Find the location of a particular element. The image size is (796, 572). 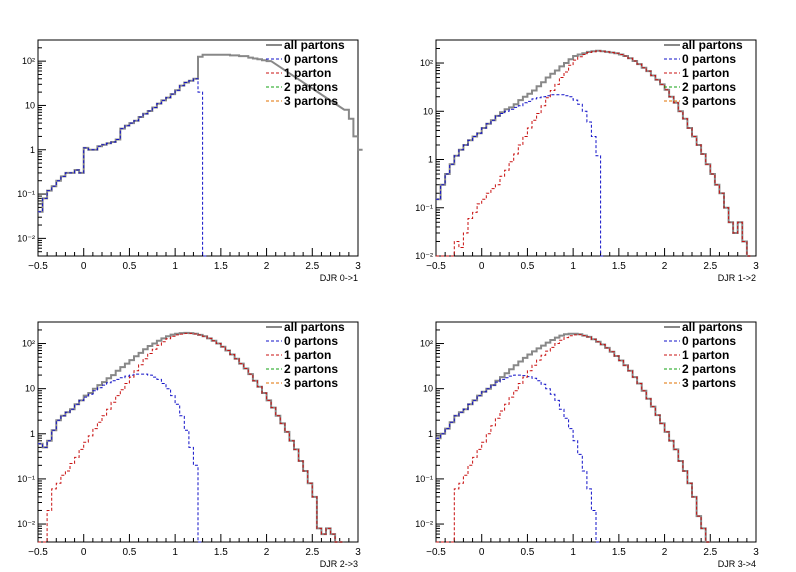

x-axis-title: DJR 3->4 is located at coordinates (737, 564).